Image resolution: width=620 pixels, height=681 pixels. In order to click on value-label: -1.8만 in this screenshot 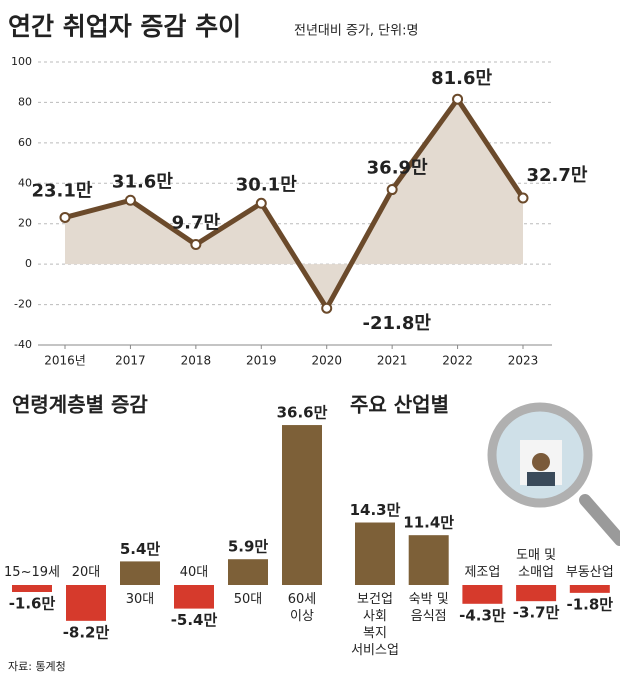, I will do `click(589, 604)`.